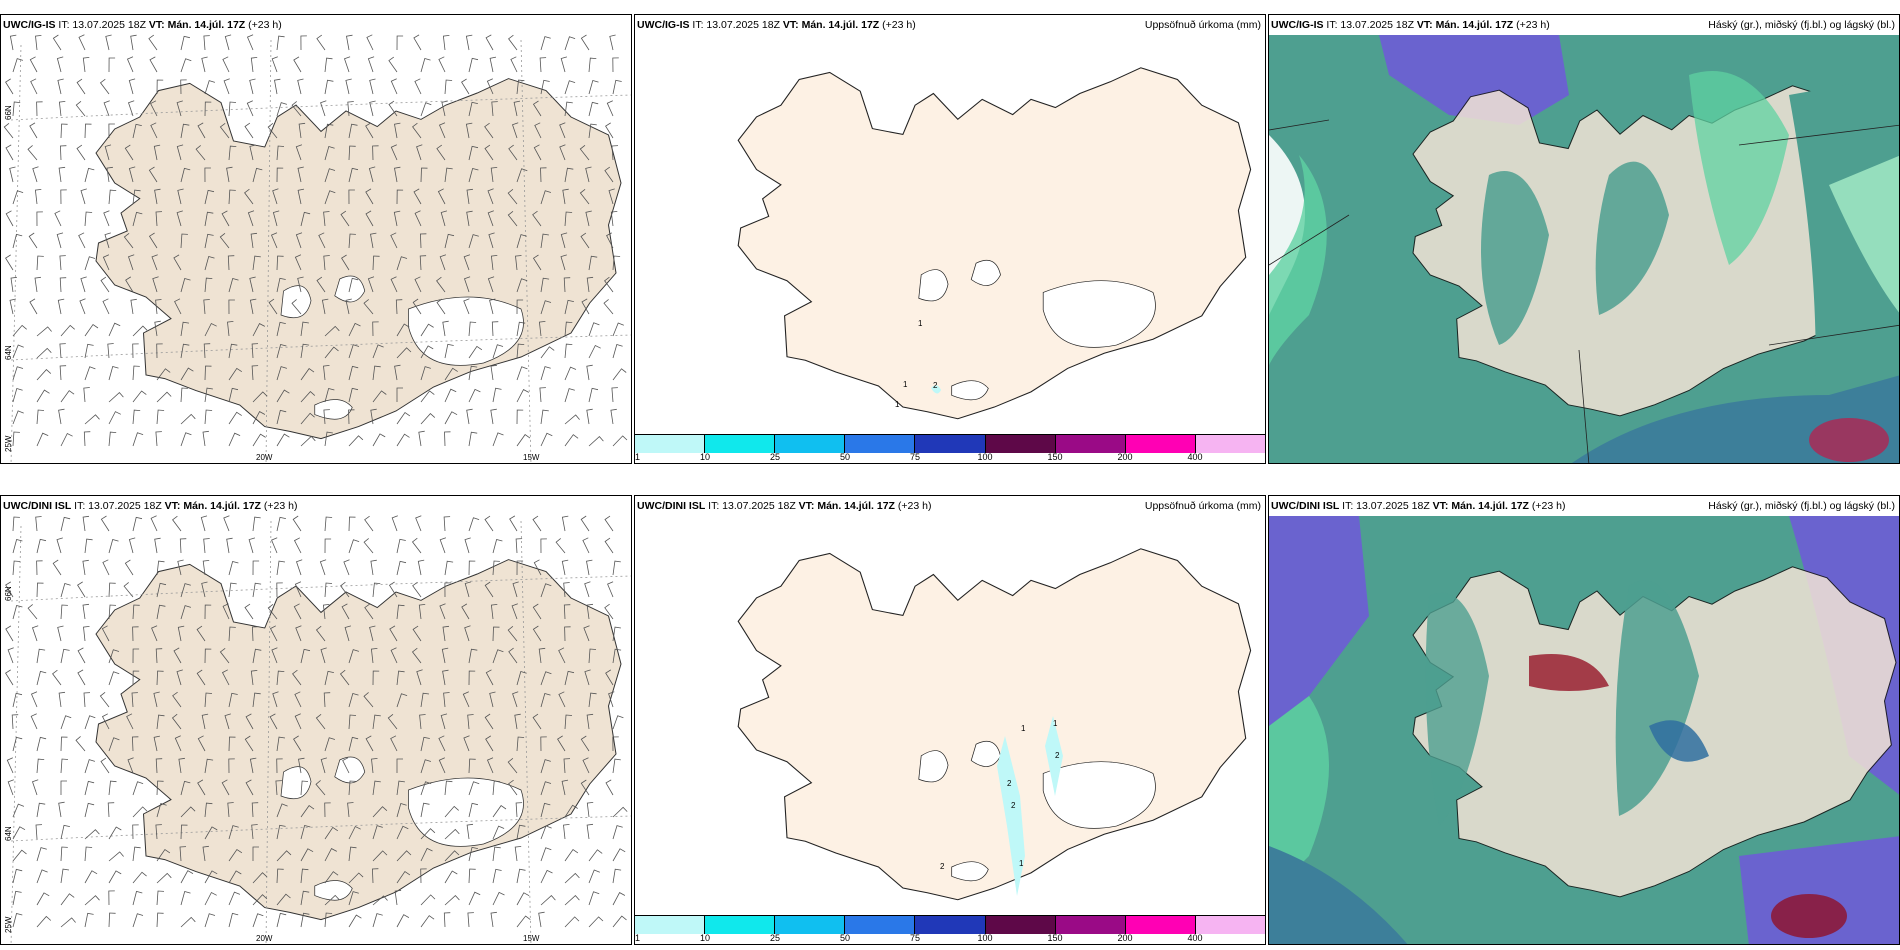 The height and width of the screenshot is (950, 1900). What do you see at coordinates (264, 938) in the screenshot?
I see `lon-label: 20W` at bounding box center [264, 938].